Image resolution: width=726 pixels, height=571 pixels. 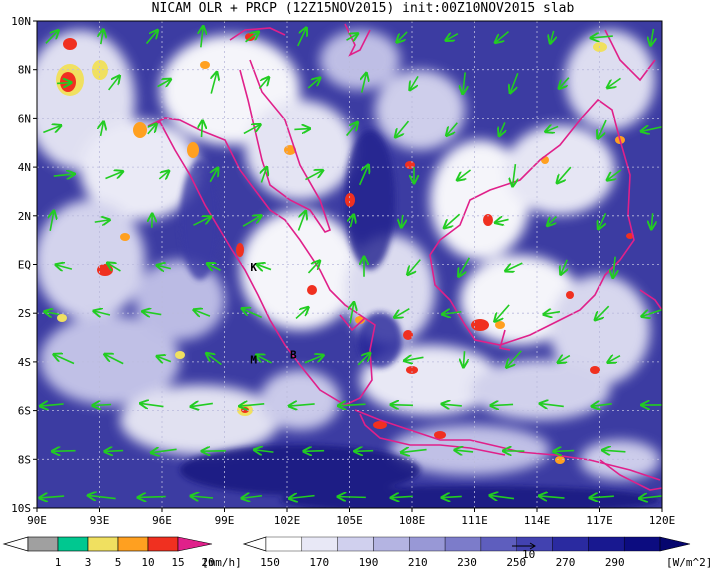 I want to click on place-label: B, so click(x=293, y=355).